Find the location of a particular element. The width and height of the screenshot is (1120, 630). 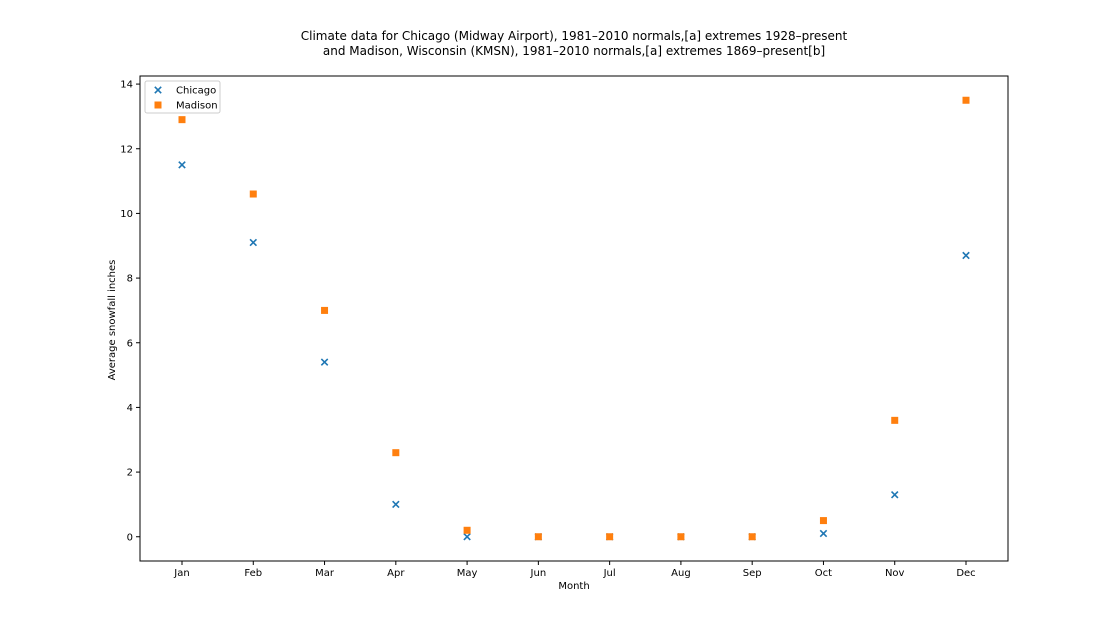

x-tick-label: Dec is located at coordinates (965, 573).